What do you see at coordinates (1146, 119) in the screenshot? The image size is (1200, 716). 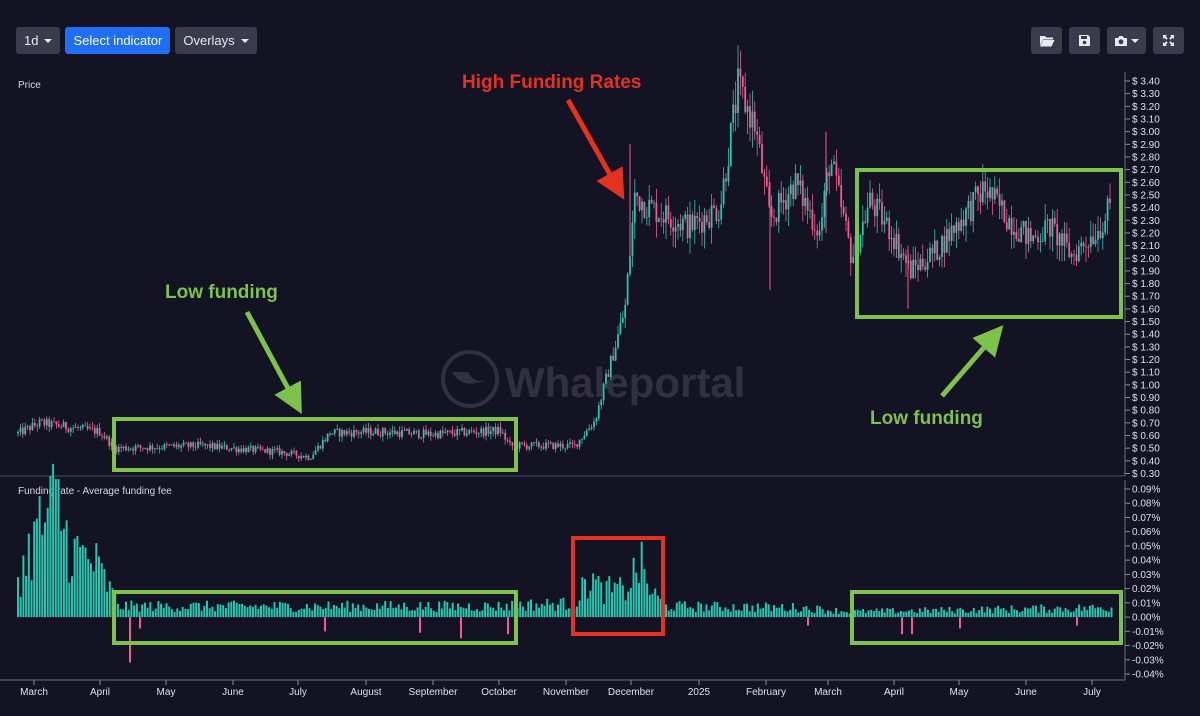 I see `price-tick-label: $ 3.10` at bounding box center [1146, 119].